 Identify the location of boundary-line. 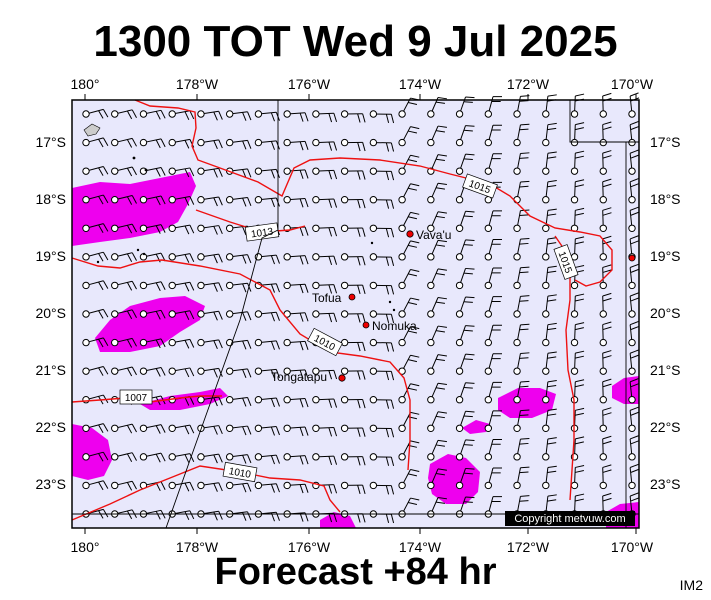
(604, 121).